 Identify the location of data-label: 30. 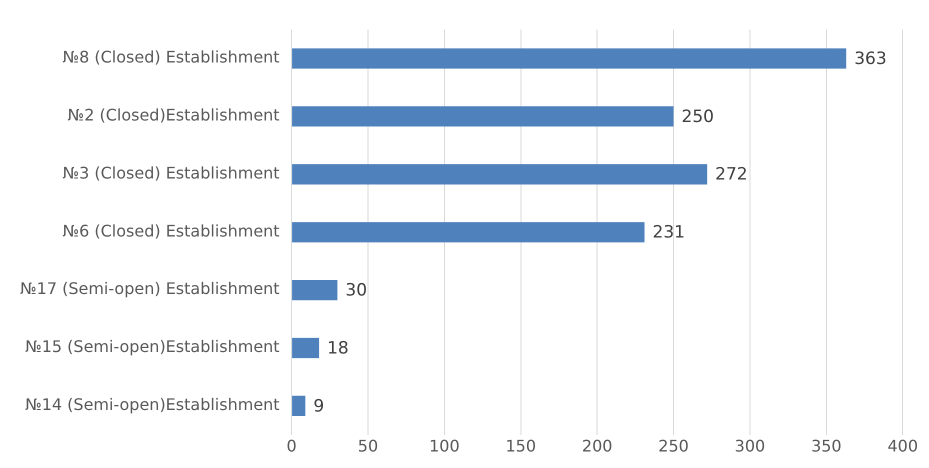
(356, 290).